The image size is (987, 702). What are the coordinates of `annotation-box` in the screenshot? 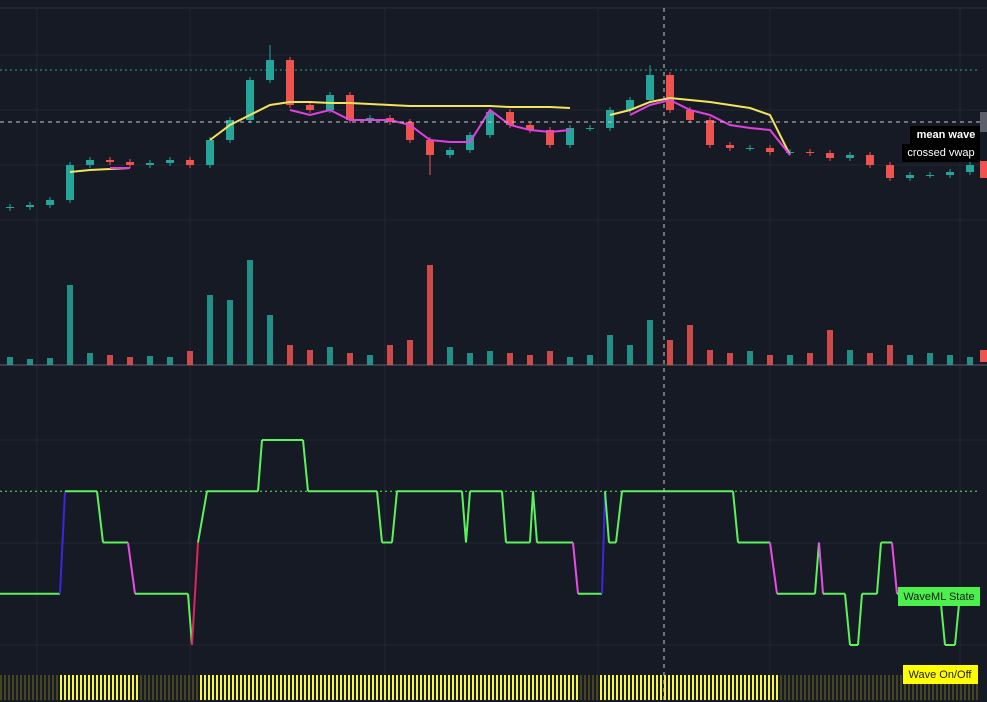 It's located at (941, 153).